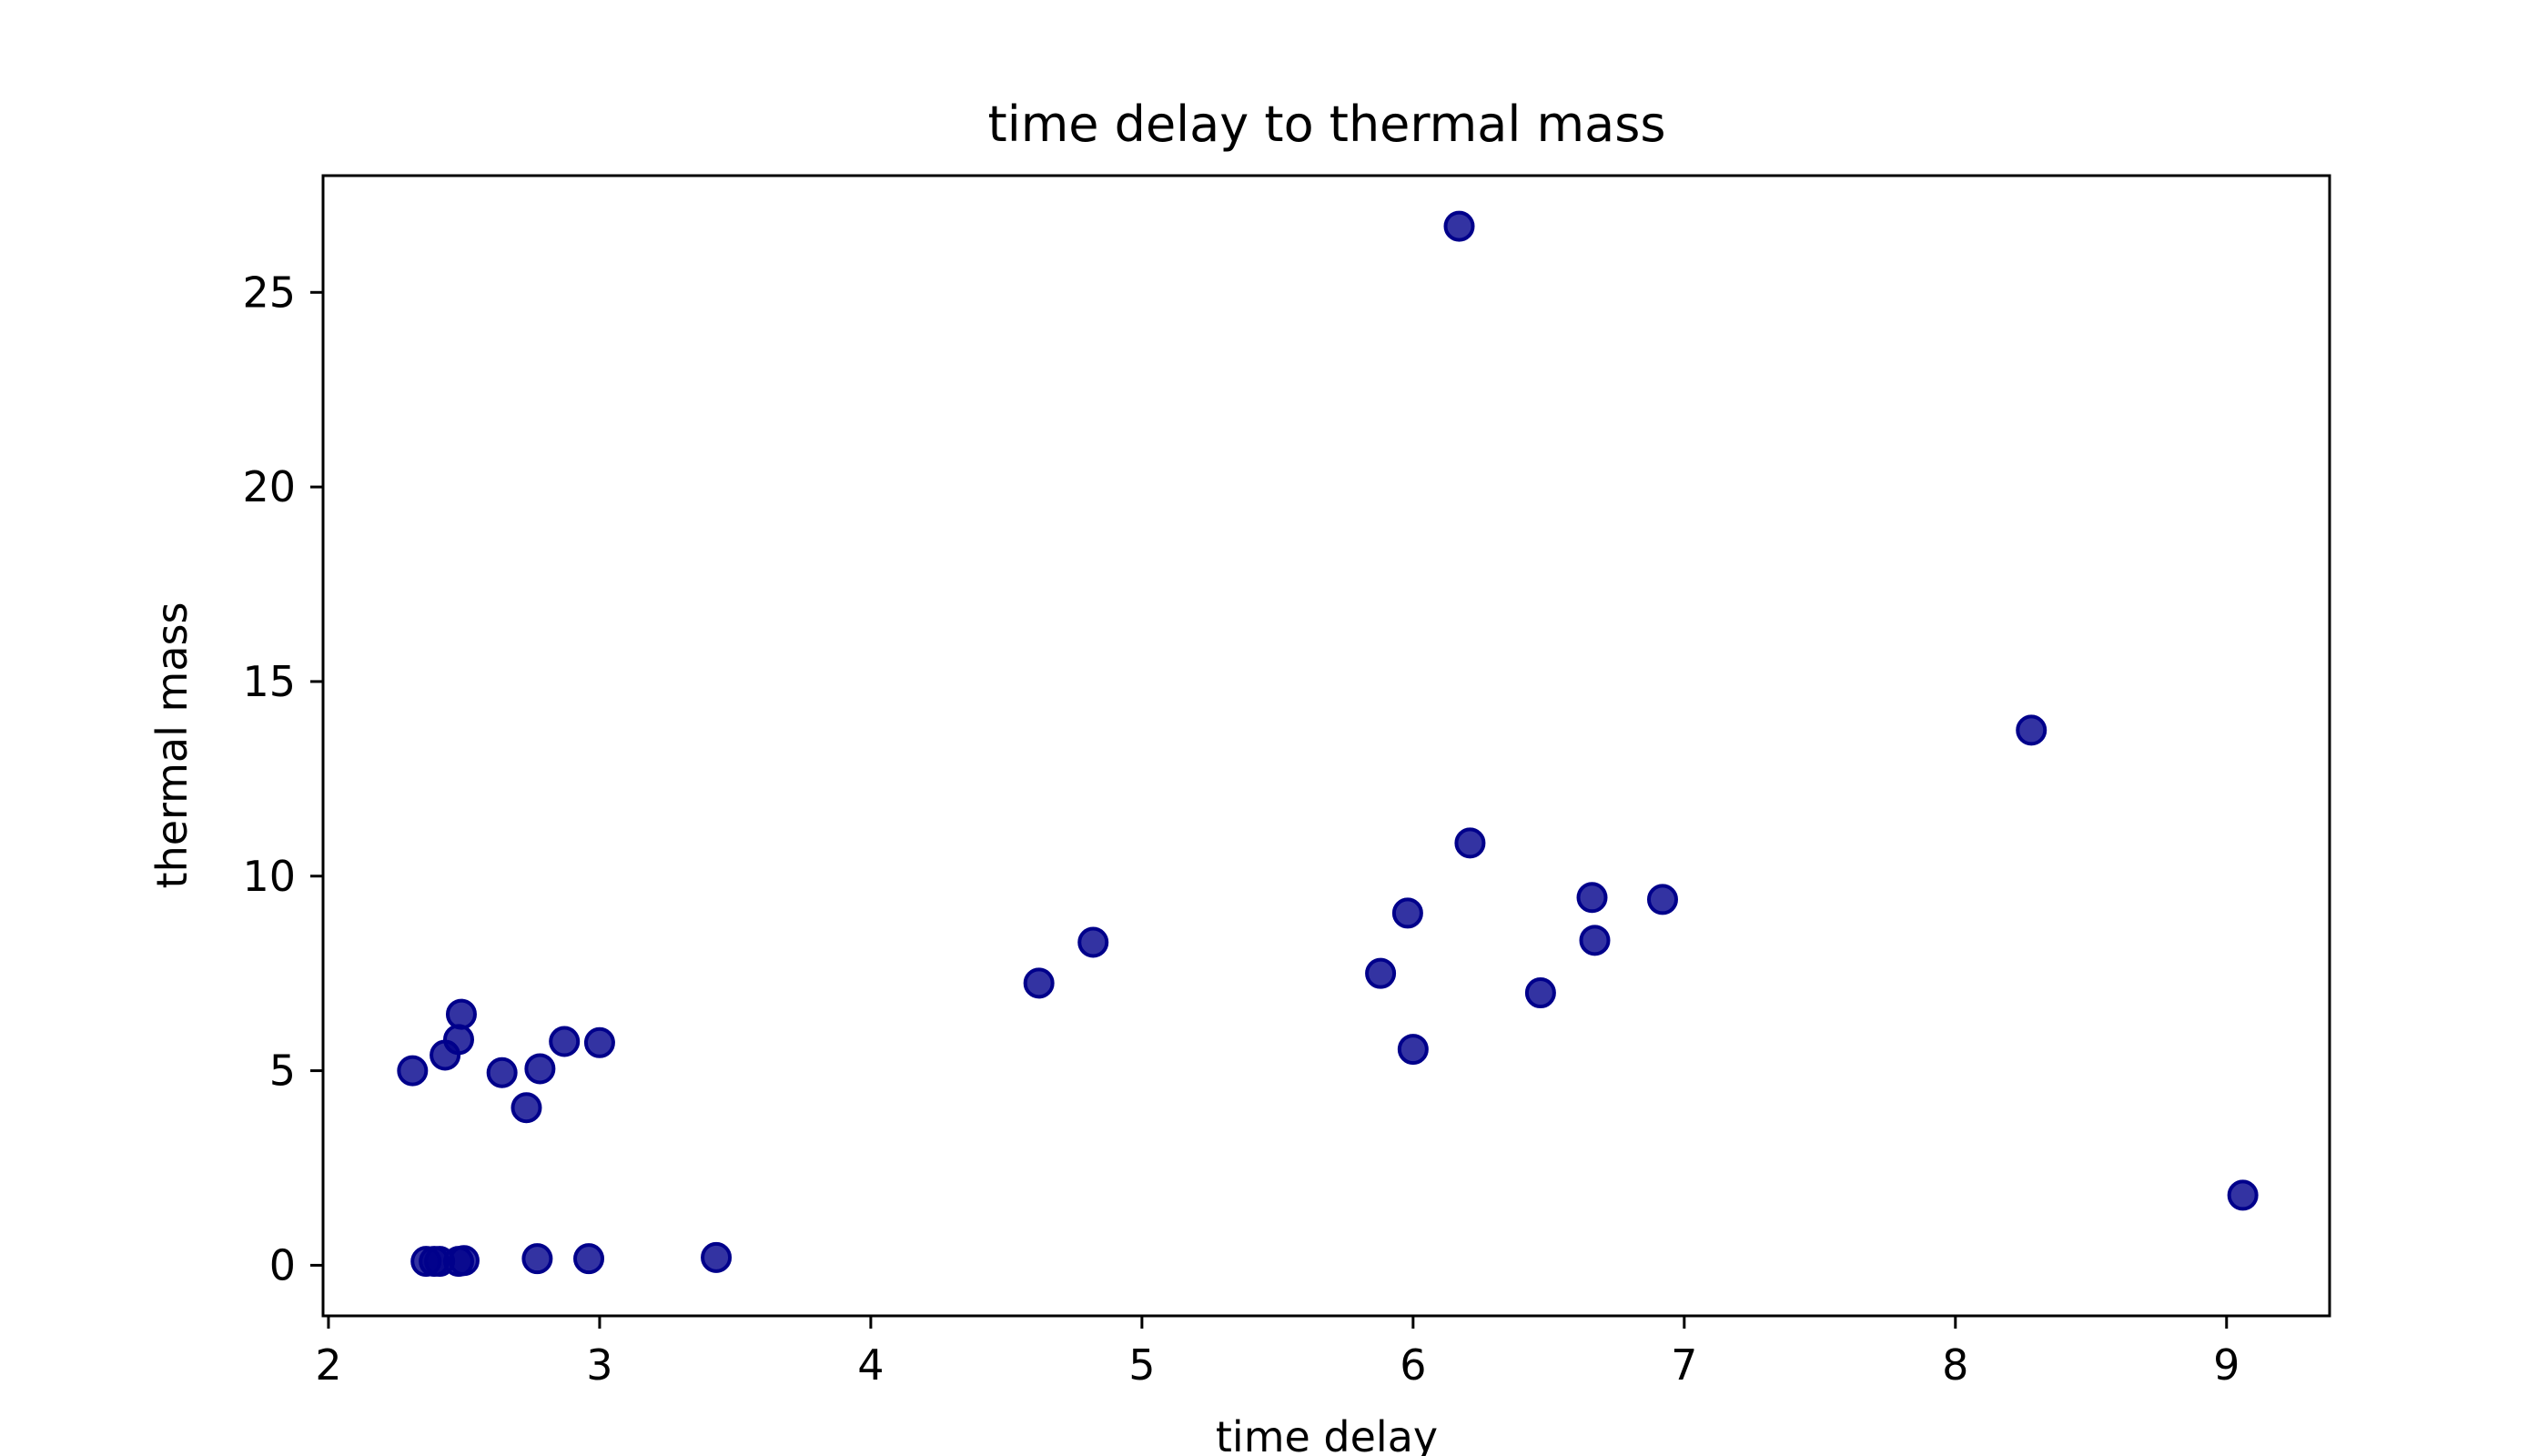  What do you see at coordinates (283, 1071) in the screenshot?
I see `y-tick-label: 5` at bounding box center [283, 1071].